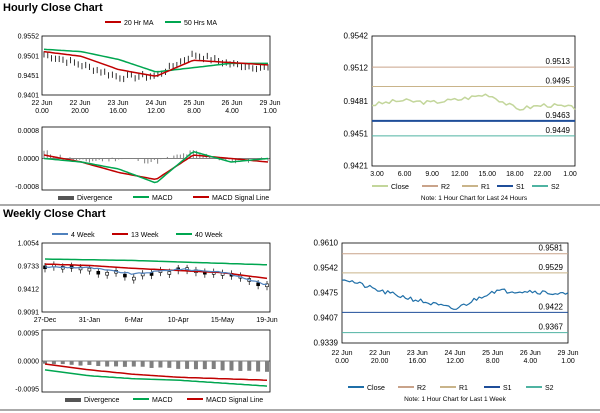  I want to click on level-label: 0.9529, so click(551, 267).